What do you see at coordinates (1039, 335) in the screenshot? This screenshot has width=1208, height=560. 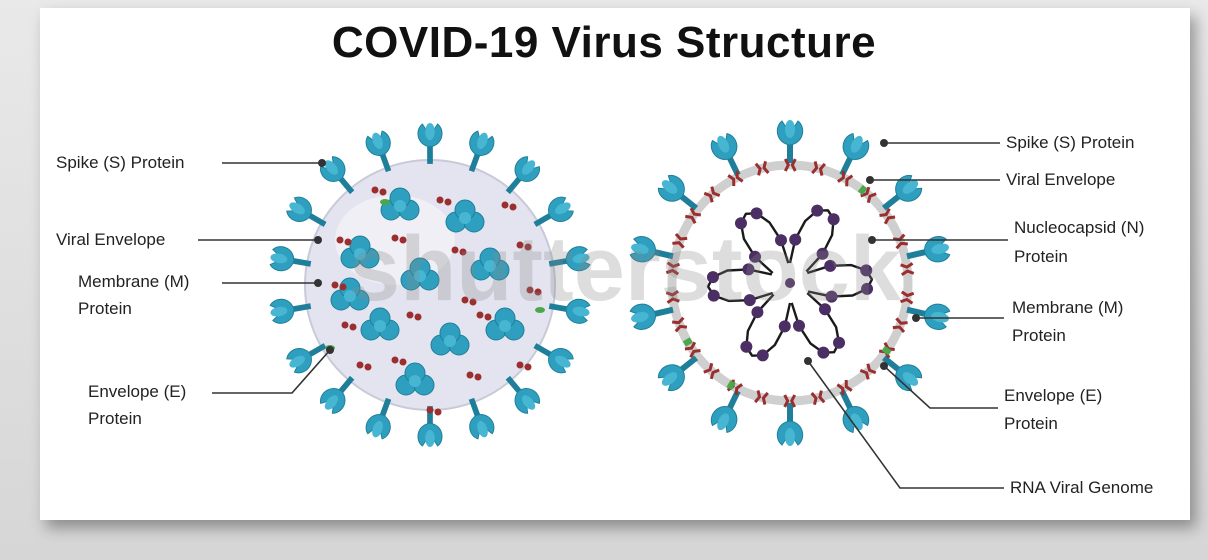 I see `label-right-membrane-line2: Protein` at bounding box center [1039, 335].